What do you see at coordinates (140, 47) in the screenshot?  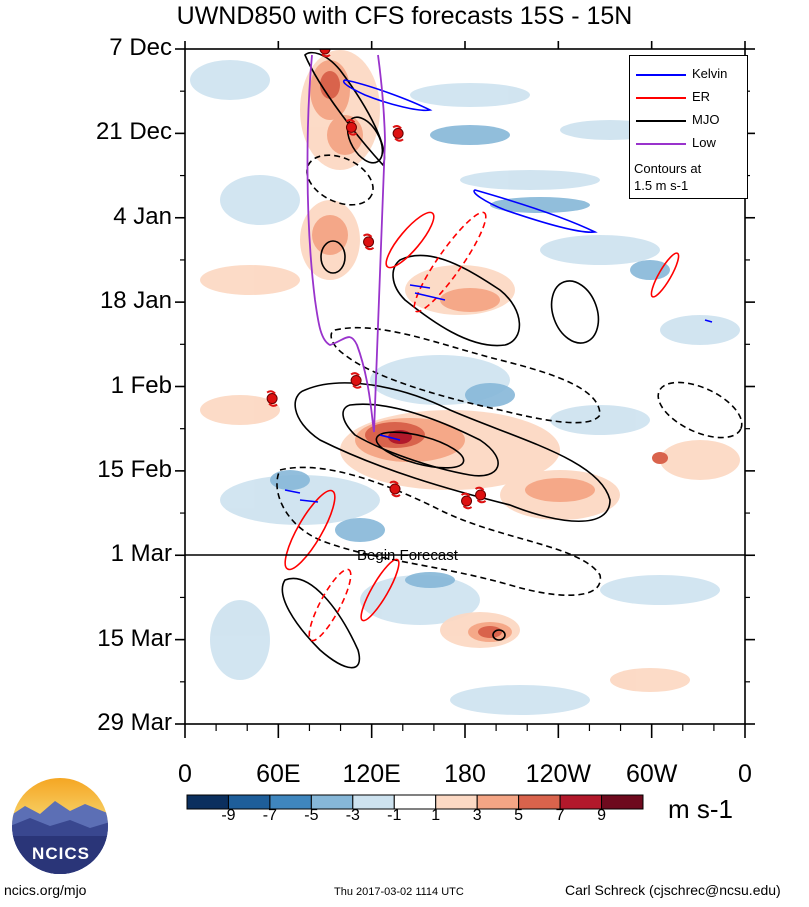 I see `y-tick-label: 7 Dec` at bounding box center [140, 47].